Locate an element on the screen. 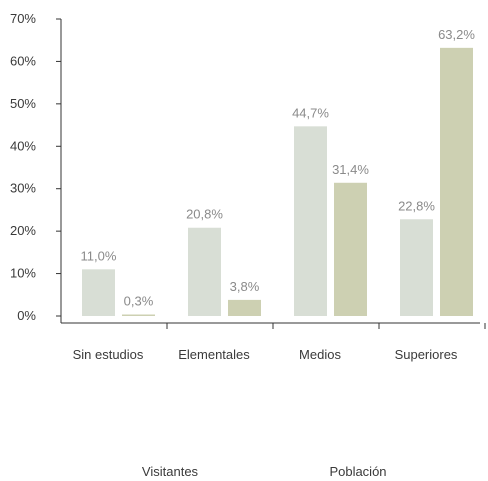 Image resolution: width=488 pixels, height=481 pixels. x-category-label: Medios is located at coordinates (320, 354).